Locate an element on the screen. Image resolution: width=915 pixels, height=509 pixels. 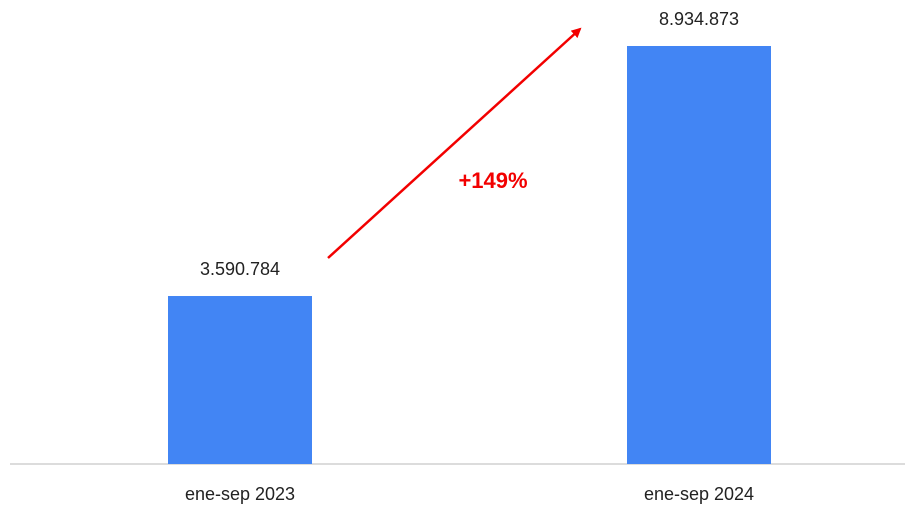
x-tick-label: ene-sep 2023 is located at coordinates (240, 494).